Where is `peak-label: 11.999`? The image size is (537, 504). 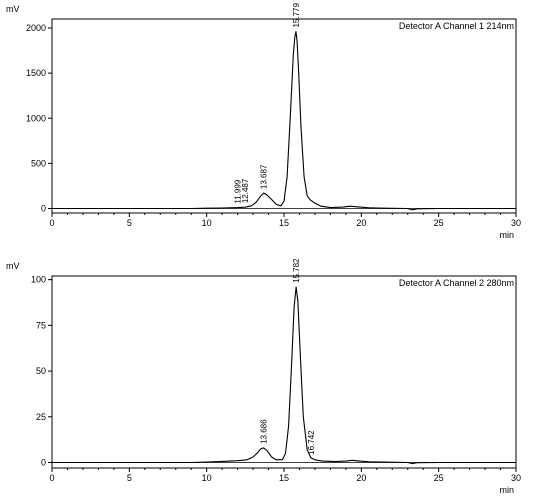
peak-label: 11.999 is located at coordinates (238, 191).